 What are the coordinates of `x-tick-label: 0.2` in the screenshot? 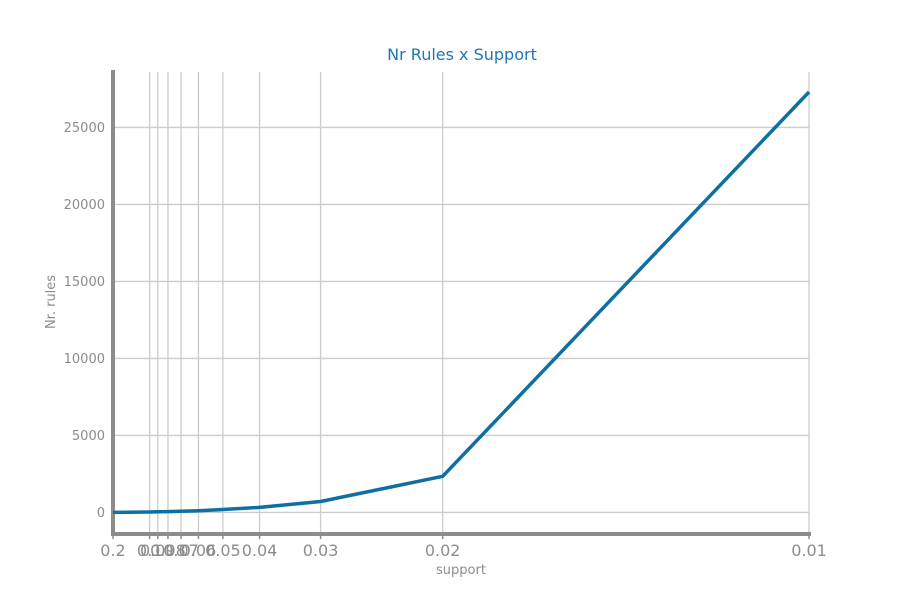 It's located at (112, 550).